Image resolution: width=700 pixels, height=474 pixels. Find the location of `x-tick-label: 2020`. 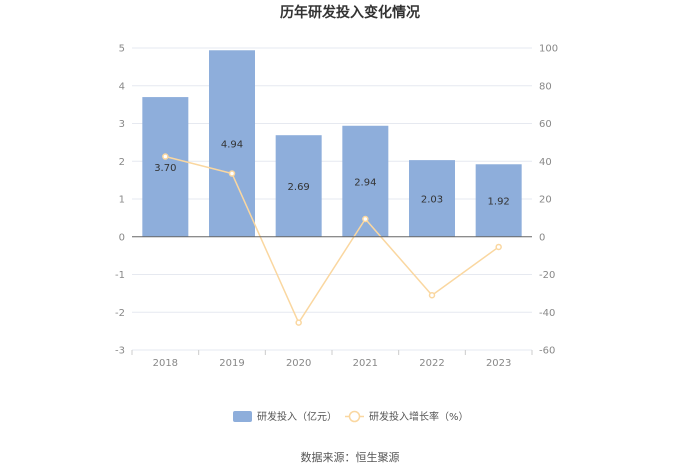

x-tick-label: 2020 is located at coordinates (298, 363).